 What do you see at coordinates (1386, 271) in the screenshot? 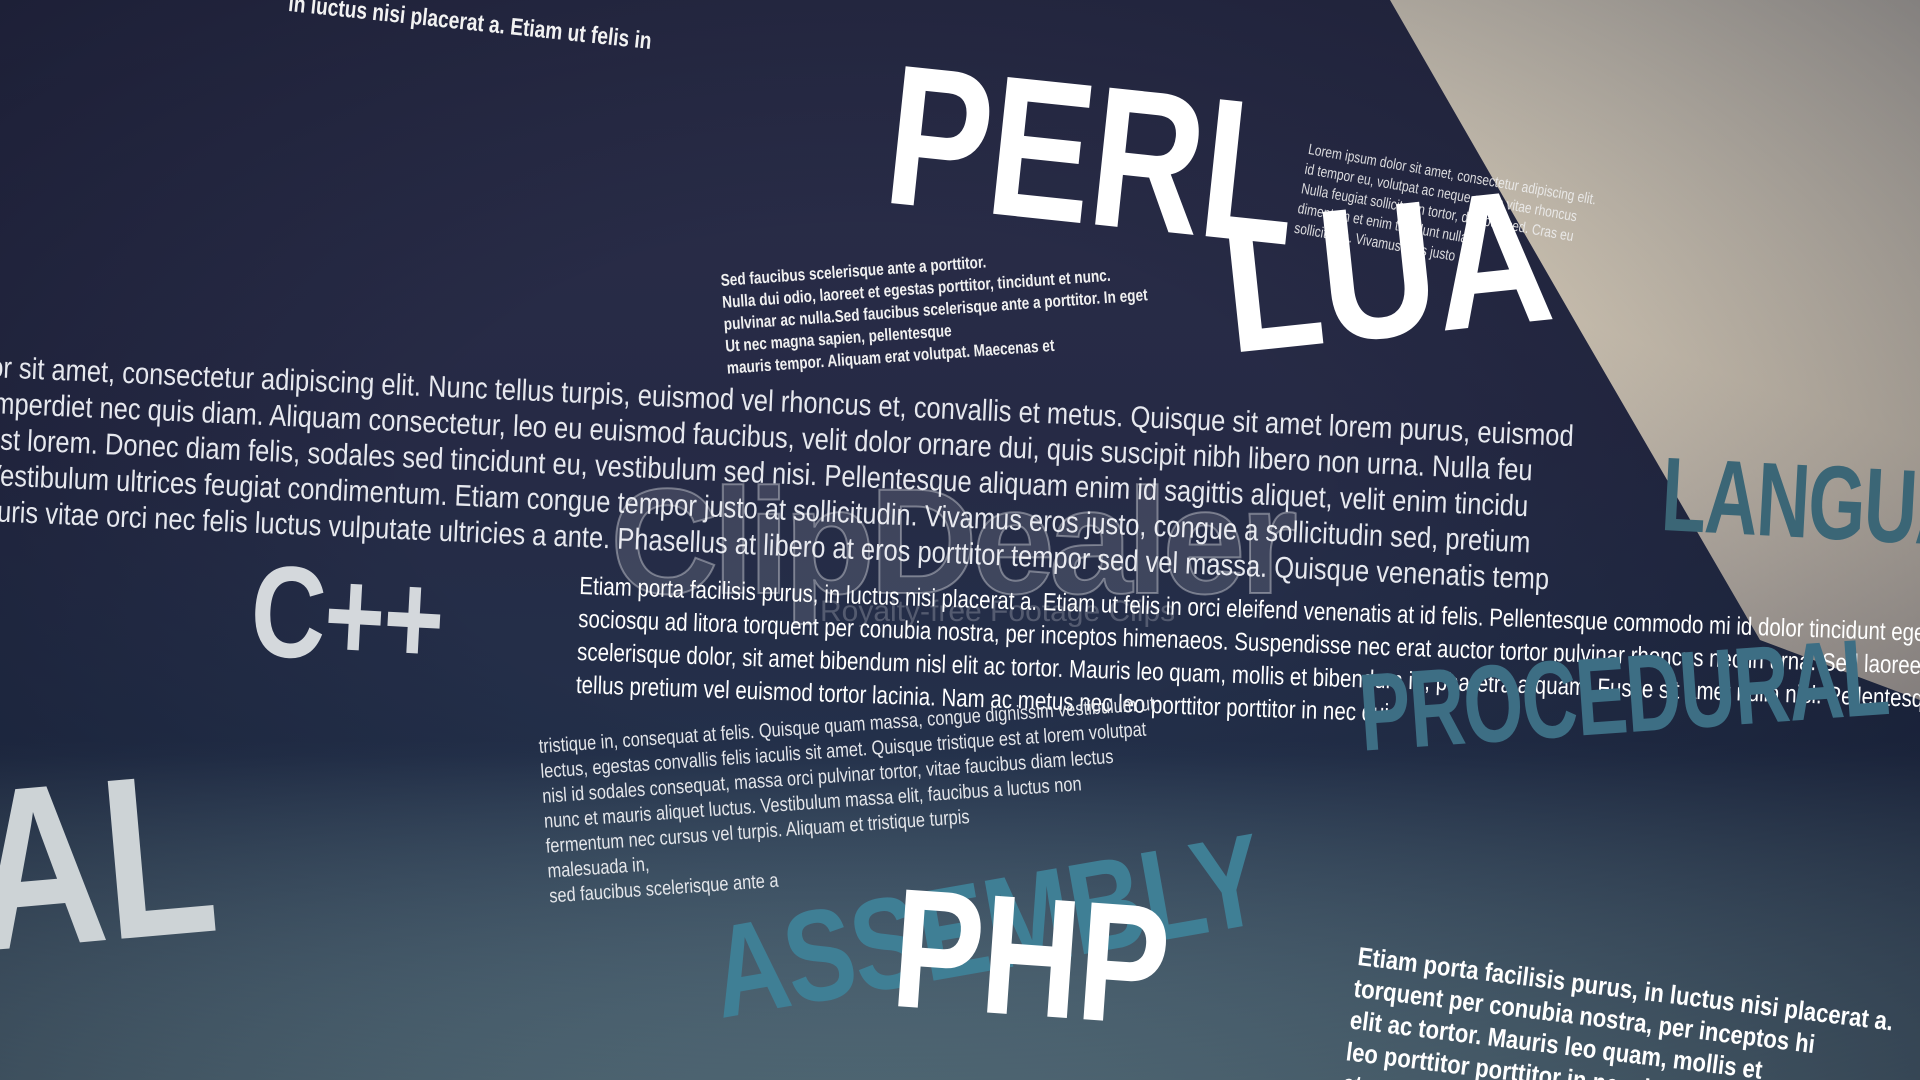
I see `word: LUA` at bounding box center [1386, 271].